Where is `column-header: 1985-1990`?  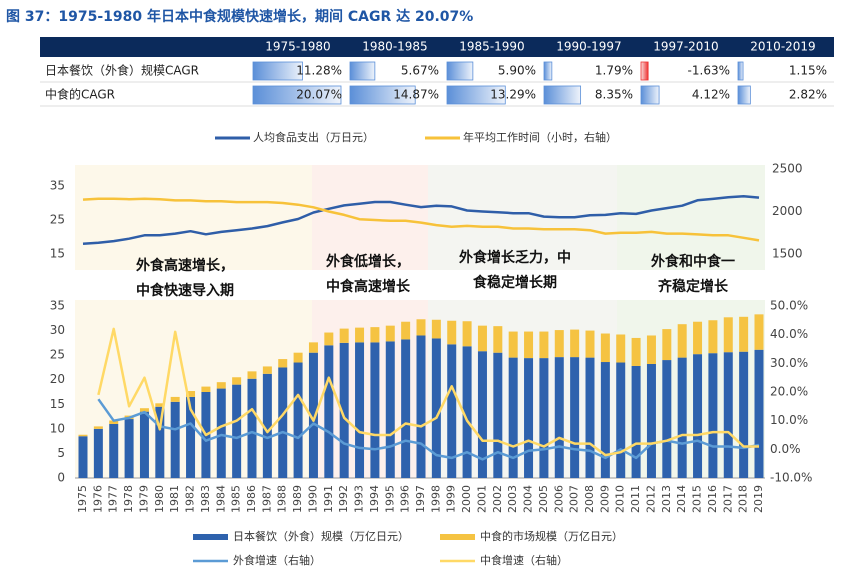
column-header: 1985-1990 is located at coordinates (491, 47).